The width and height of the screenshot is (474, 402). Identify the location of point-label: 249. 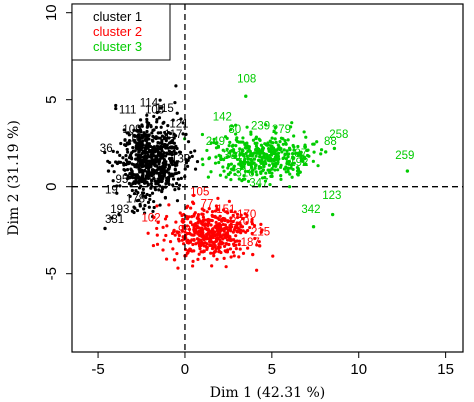
(215, 142).